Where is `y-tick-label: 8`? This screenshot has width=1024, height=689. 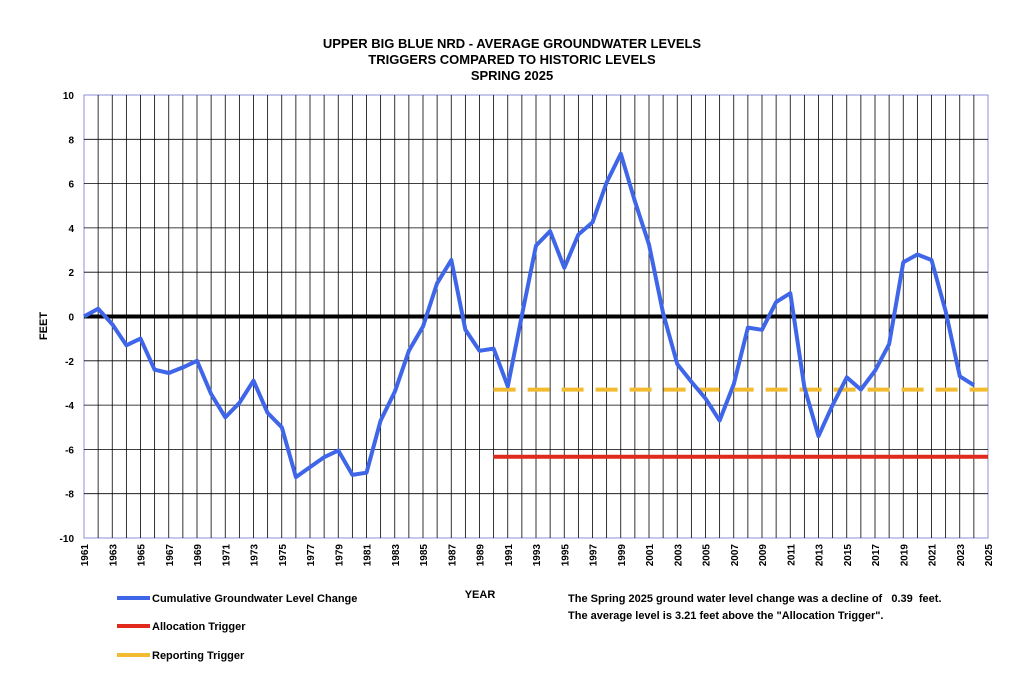
y-tick-label: 8 is located at coordinates (71, 140).